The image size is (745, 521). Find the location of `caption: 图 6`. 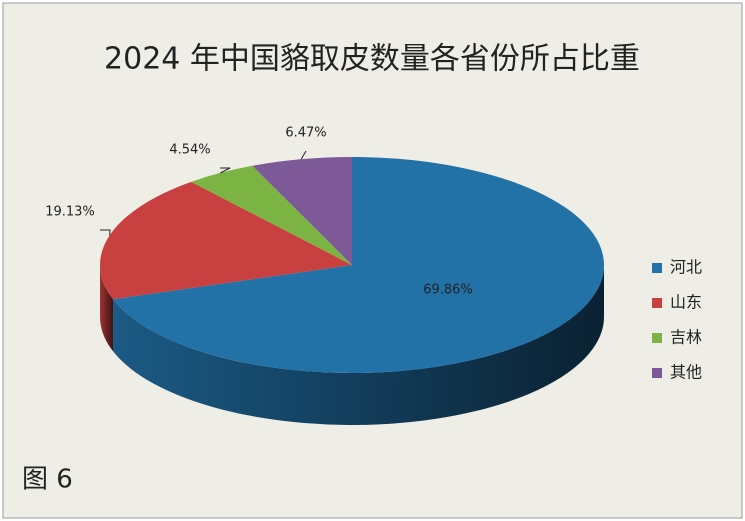

caption: 图 6 is located at coordinates (47, 480).